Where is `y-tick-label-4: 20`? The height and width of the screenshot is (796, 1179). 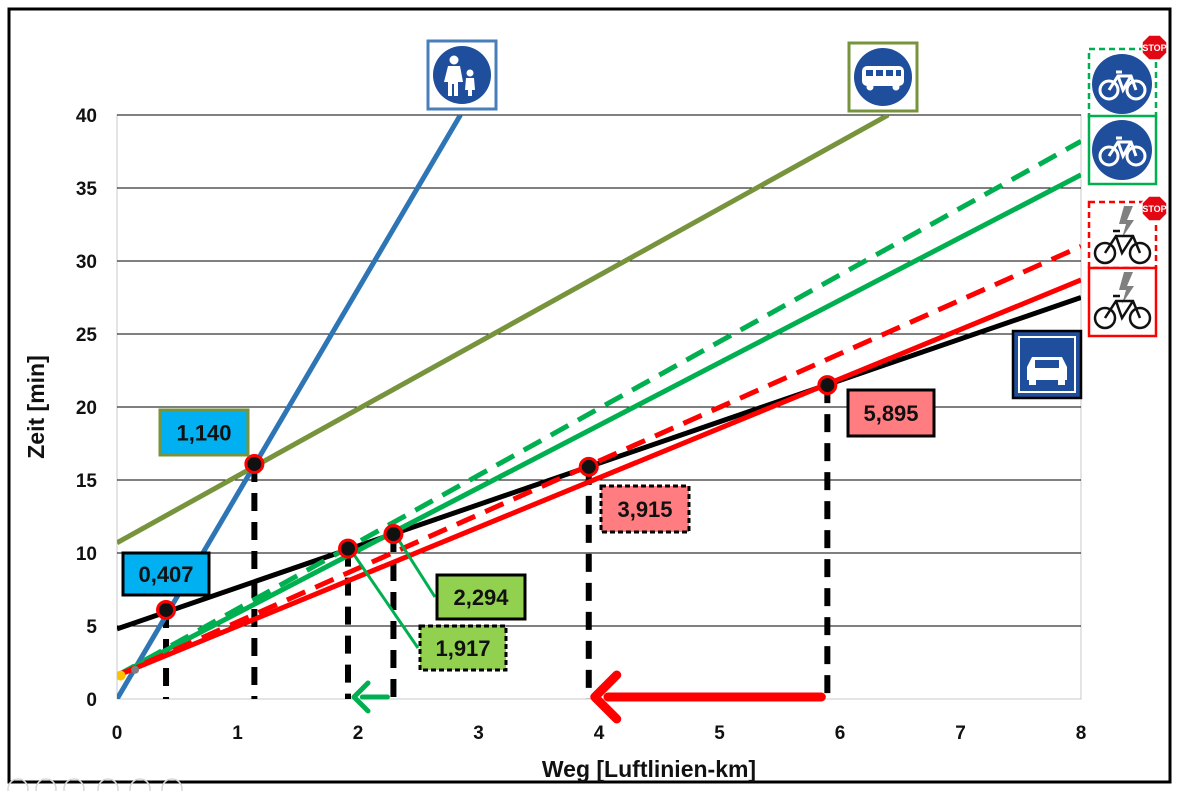 y-tick-label-4: 20 is located at coordinates (86, 408).